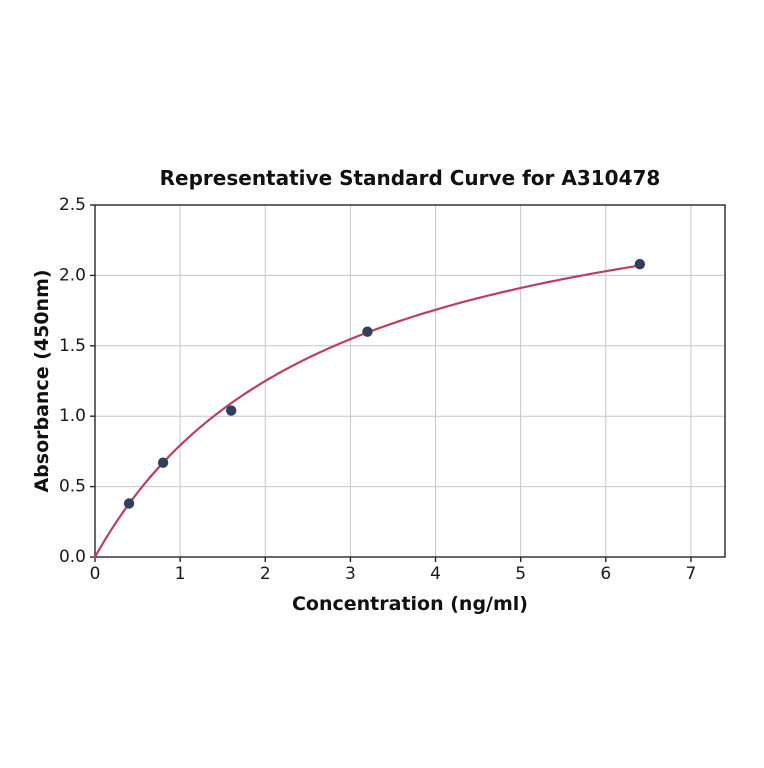 The image size is (764, 768). Describe the element at coordinates (410, 604) in the screenshot. I see `x-axis-label: Concentration (ng/ml)` at that location.